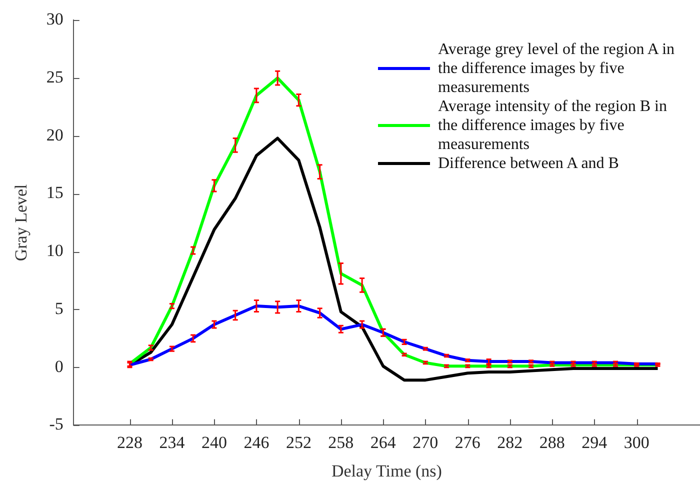 Image resolution: width=700 pixels, height=486 pixels. What do you see at coordinates (55, 250) in the screenshot?
I see `y-tick-label: 10` at bounding box center [55, 250].